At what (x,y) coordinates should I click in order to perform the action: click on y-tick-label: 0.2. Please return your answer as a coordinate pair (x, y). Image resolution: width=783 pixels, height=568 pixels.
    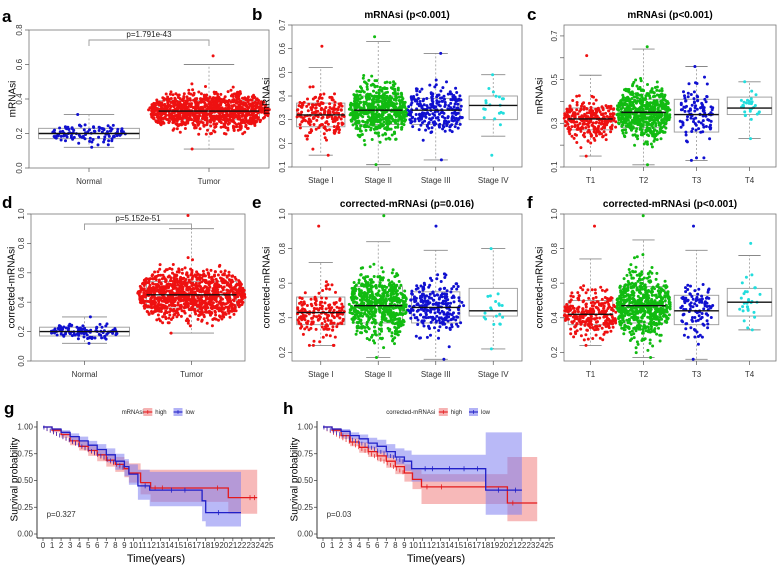
    Looking at the image, I should click on (282, 352).